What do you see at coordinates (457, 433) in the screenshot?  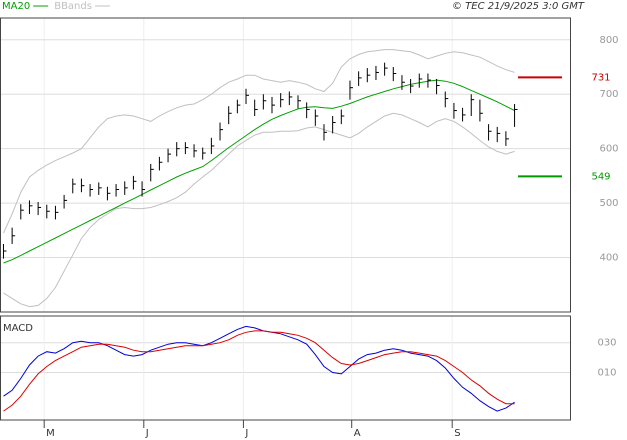 I see `x-tick-label: S` at bounding box center [457, 433].